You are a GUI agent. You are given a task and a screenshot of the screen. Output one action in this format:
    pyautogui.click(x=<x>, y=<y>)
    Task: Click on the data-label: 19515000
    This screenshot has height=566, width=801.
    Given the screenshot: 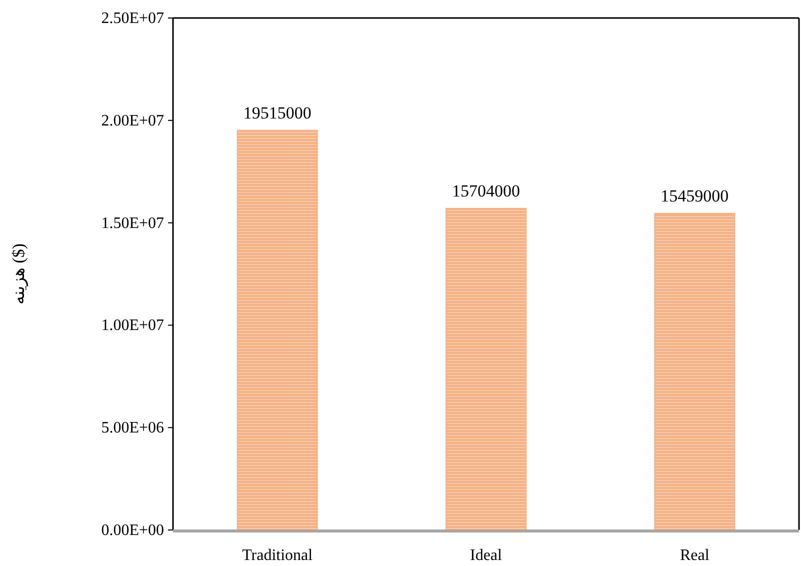 What is the action you would take?
    pyautogui.click(x=277, y=112)
    